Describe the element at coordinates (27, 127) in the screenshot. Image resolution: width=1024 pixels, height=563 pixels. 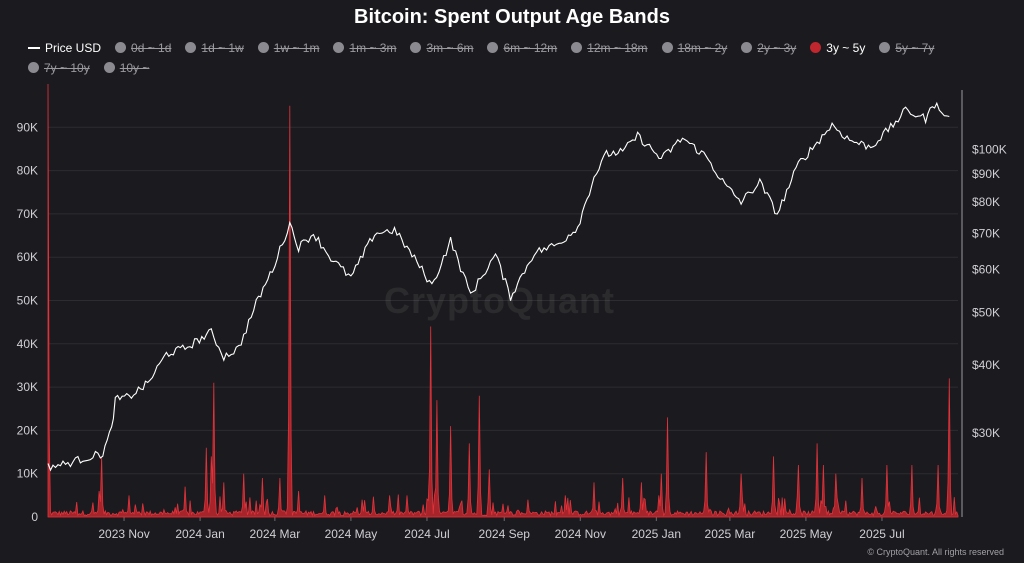
I see `y-left-tick-label: 90K` at that location.